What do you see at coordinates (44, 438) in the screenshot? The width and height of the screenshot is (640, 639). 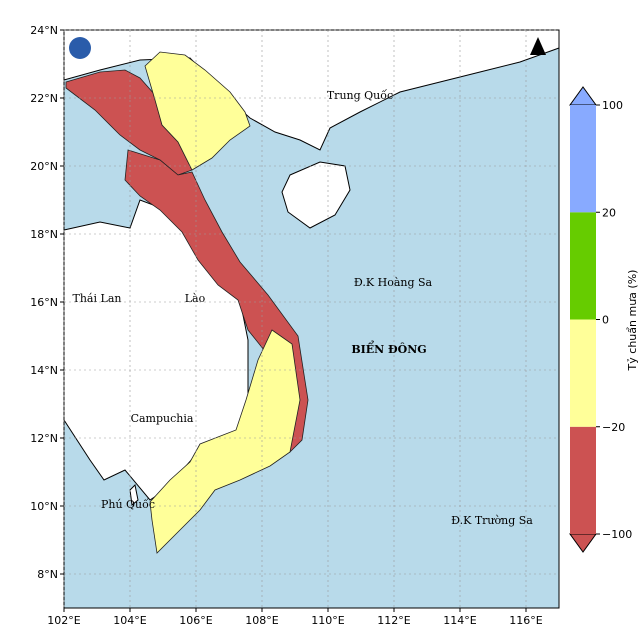 I see `lat-tick-label: 12°N` at bounding box center [44, 438].